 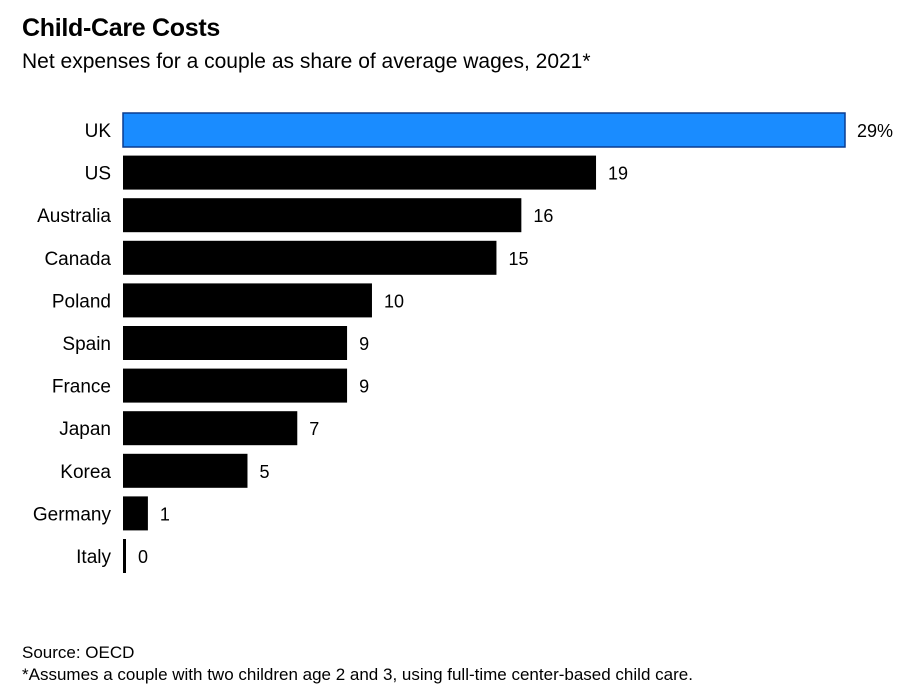 What do you see at coordinates (484, 130) in the screenshot?
I see `bar-uk` at bounding box center [484, 130].